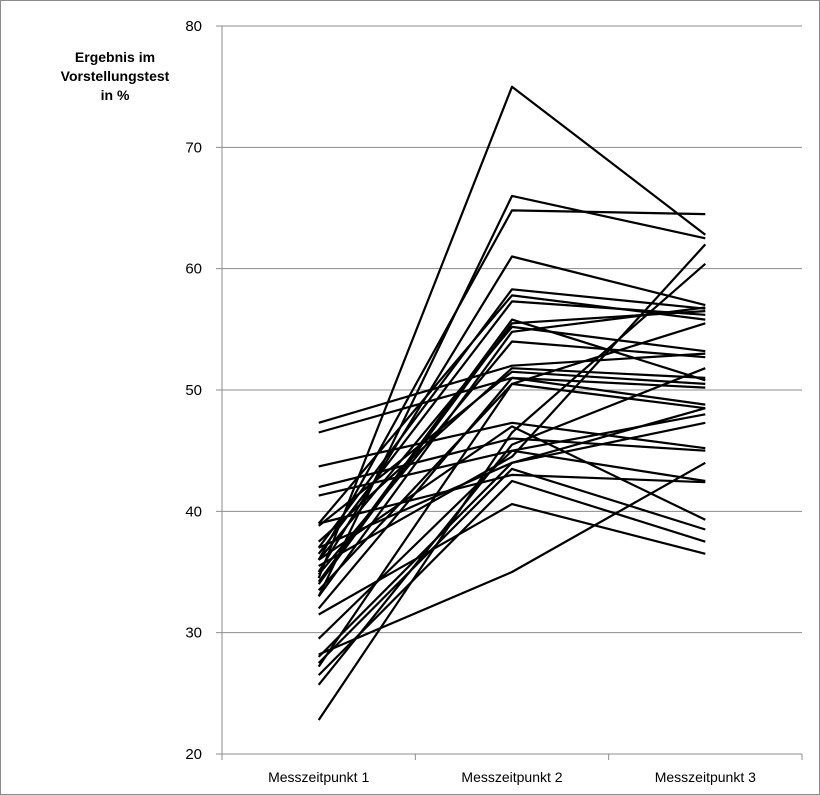 The height and width of the screenshot is (795, 820). I want to click on y-axis-label-line: Ergebnis im, so click(115, 57).